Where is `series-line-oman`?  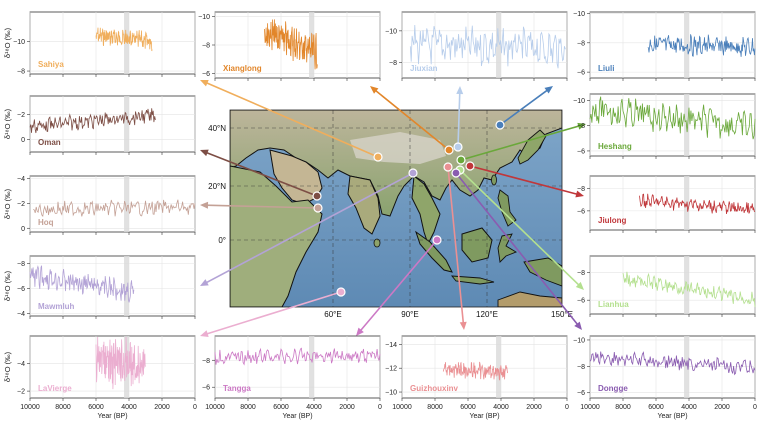
series-line-oman is located at coordinates (92, 121).